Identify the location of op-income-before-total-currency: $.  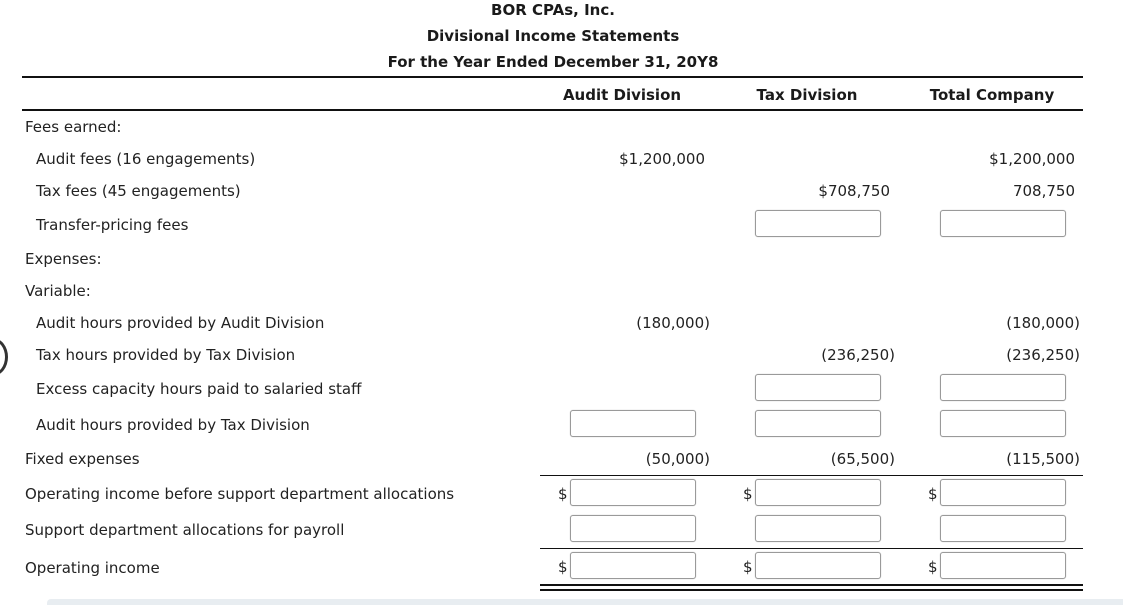
(933, 494).